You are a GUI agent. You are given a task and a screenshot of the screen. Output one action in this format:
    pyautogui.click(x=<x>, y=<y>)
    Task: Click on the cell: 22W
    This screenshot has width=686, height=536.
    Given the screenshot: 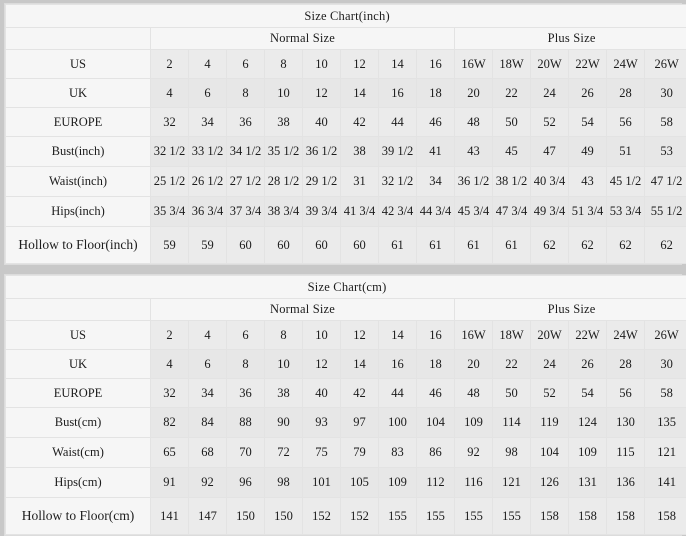 What is the action you would take?
    pyautogui.click(x=588, y=64)
    